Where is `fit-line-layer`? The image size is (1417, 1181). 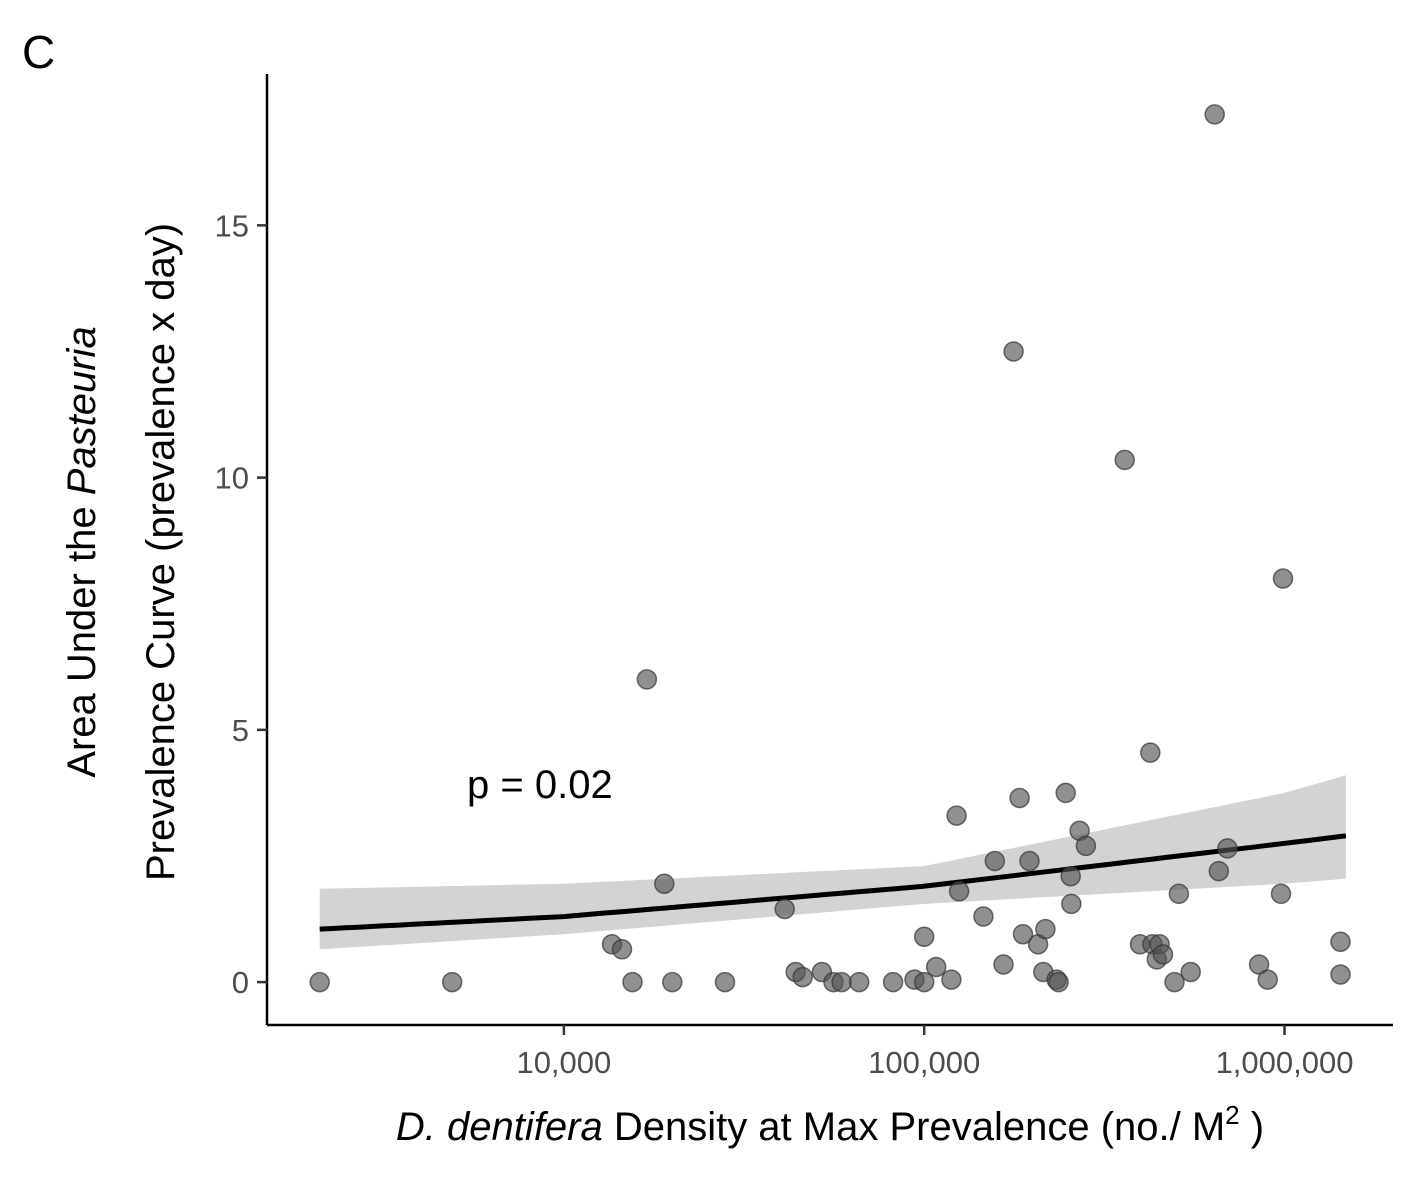
fit-line-layer is located at coordinates (833, 882).